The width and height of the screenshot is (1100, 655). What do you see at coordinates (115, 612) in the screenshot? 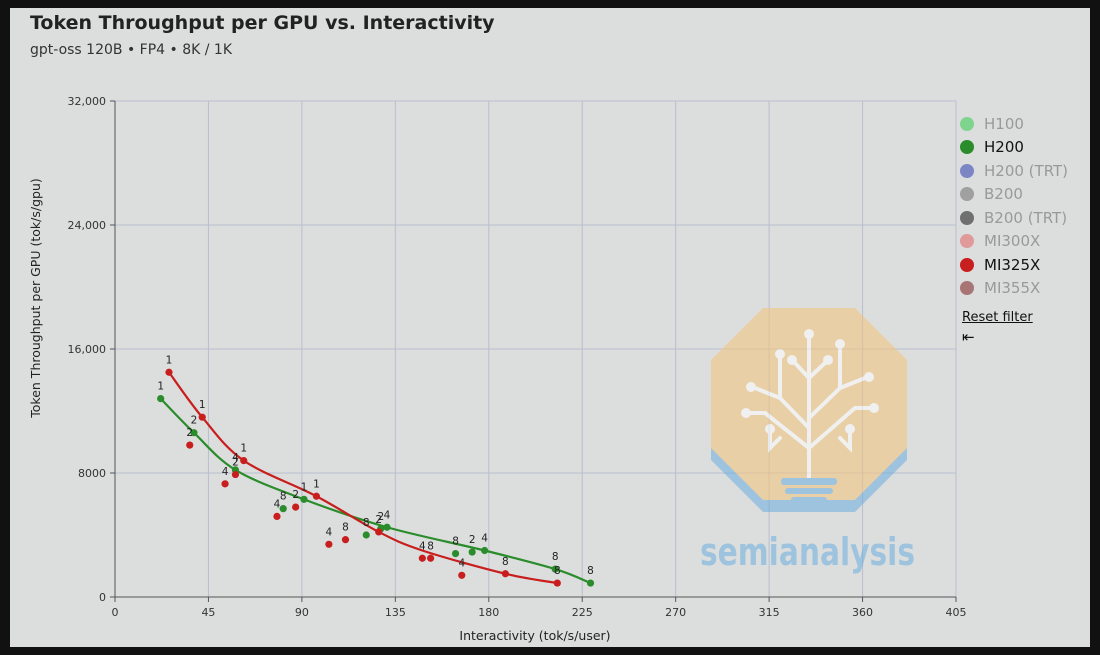
I see `x-tick-label: 0` at bounding box center [115, 612].